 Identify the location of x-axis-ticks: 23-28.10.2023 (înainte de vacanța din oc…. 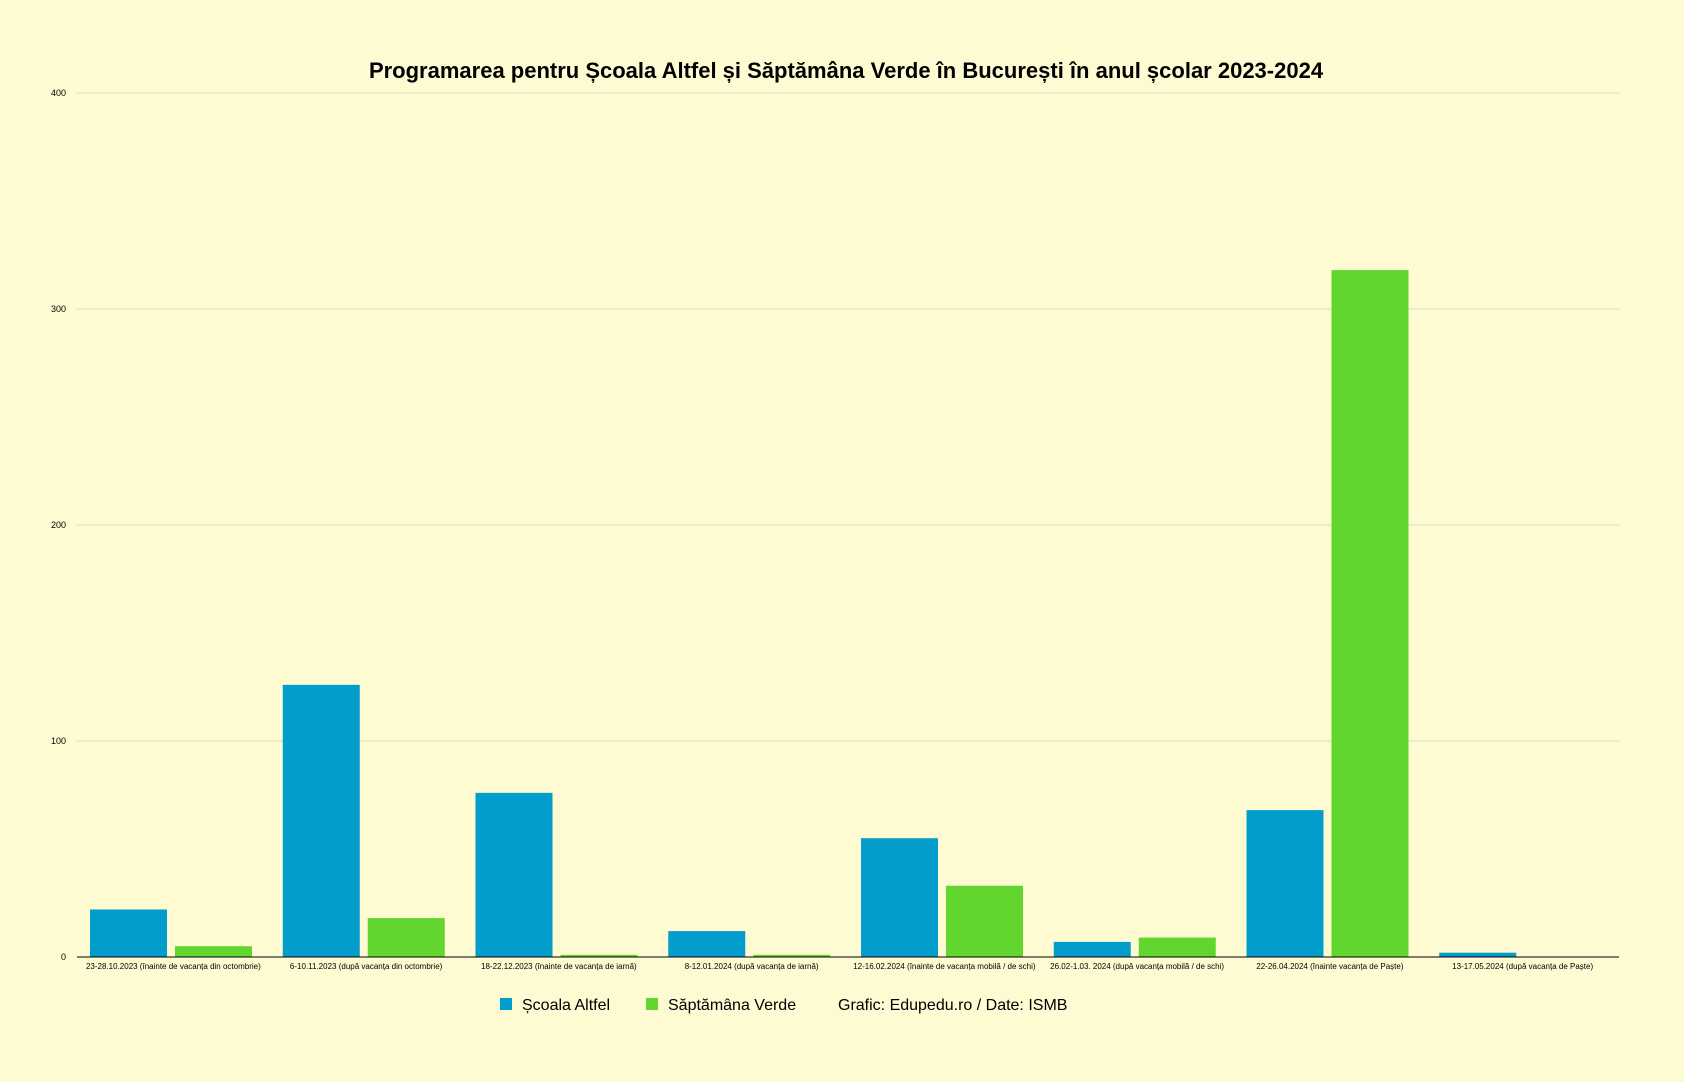
(839, 966).